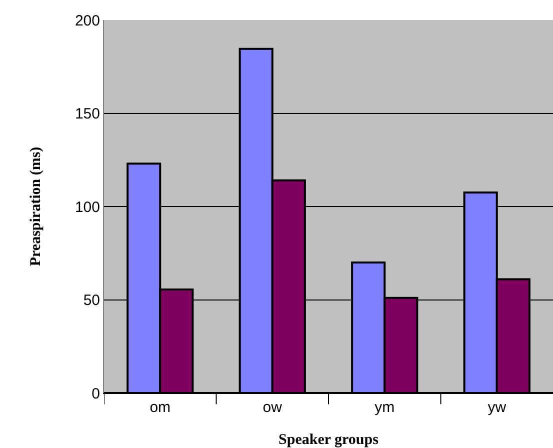 This screenshot has width=553, height=448. What do you see at coordinates (384, 407) in the screenshot?
I see `x-tick-label: ym` at bounding box center [384, 407].